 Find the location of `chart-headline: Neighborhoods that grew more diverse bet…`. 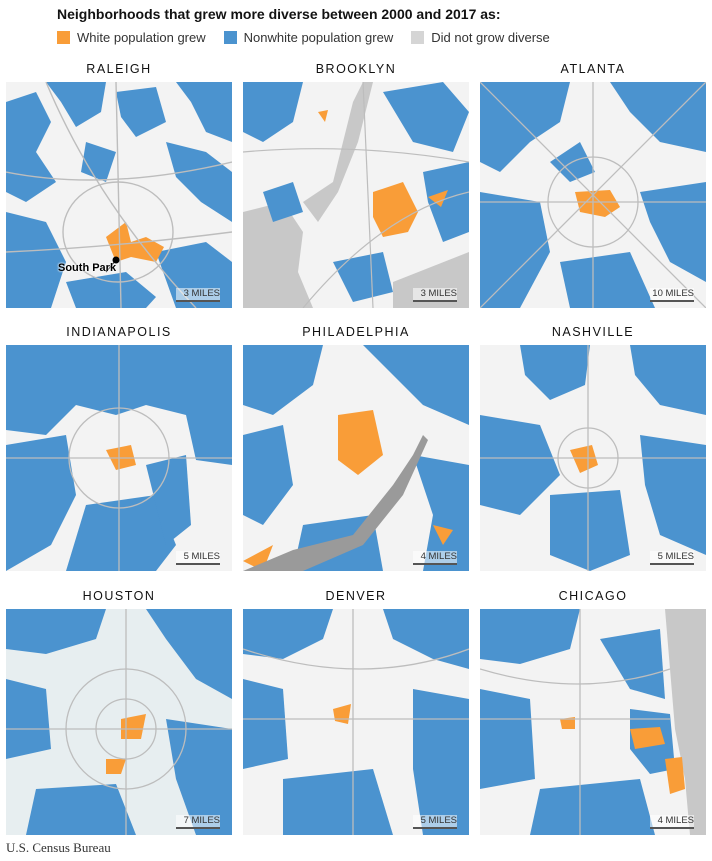

chart-headline: Neighborhoods that grew more diverse bet… is located at coordinates (279, 14).